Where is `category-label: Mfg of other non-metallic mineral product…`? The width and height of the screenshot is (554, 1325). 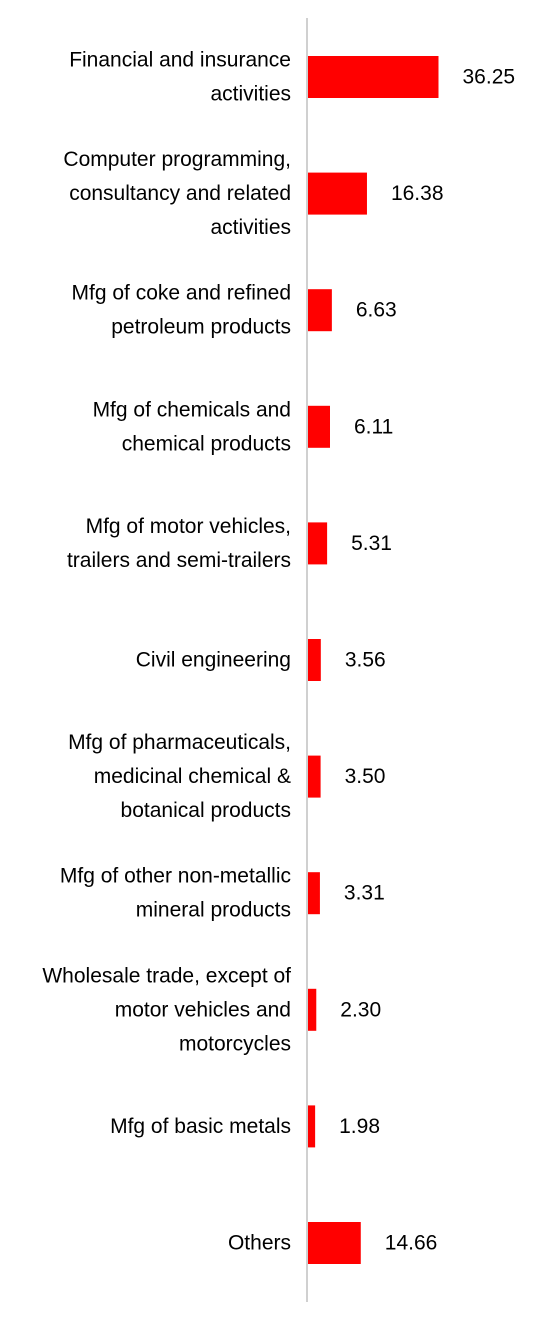 category-label: Mfg of other non-metallic mineral product… is located at coordinates (175, 893).